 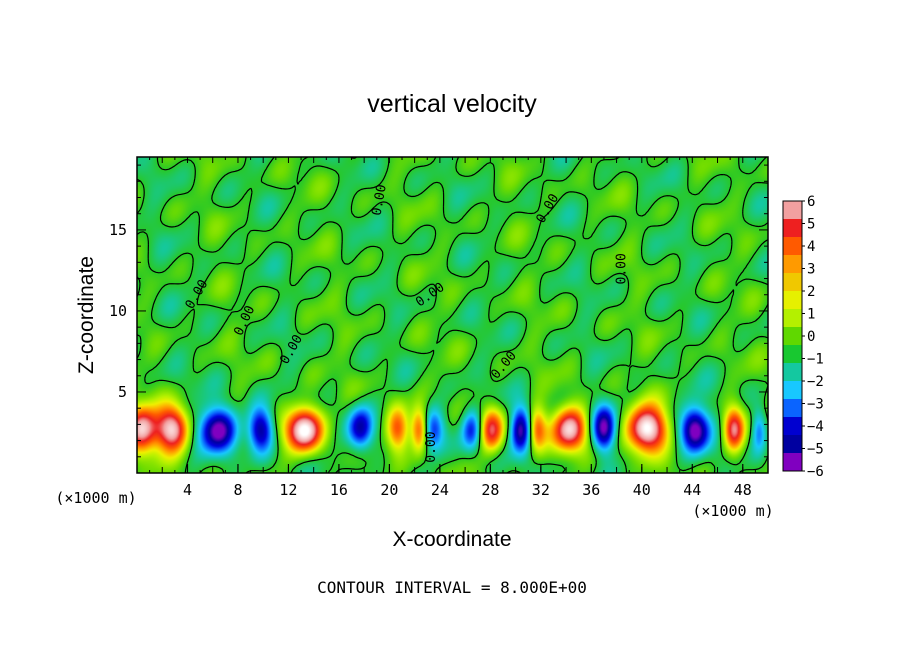 What do you see at coordinates (732, 511) in the screenshot?
I see `x-unit-label-right: (×1000 m)` at bounding box center [732, 511].